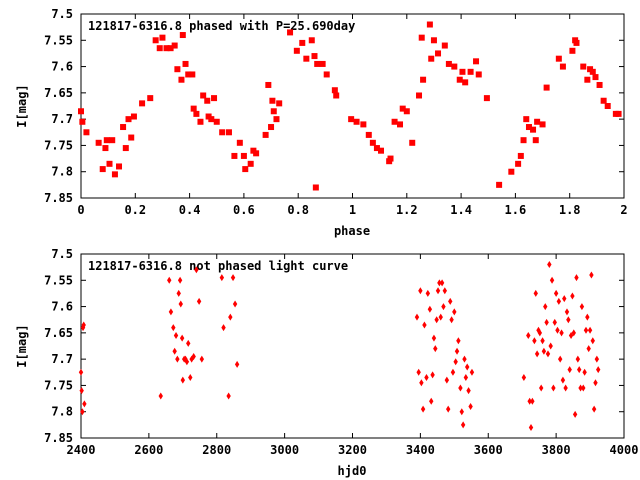  What do you see at coordinates (148, 450) in the screenshot?
I see `x-tick-label: 2600` at bounding box center [148, 450].